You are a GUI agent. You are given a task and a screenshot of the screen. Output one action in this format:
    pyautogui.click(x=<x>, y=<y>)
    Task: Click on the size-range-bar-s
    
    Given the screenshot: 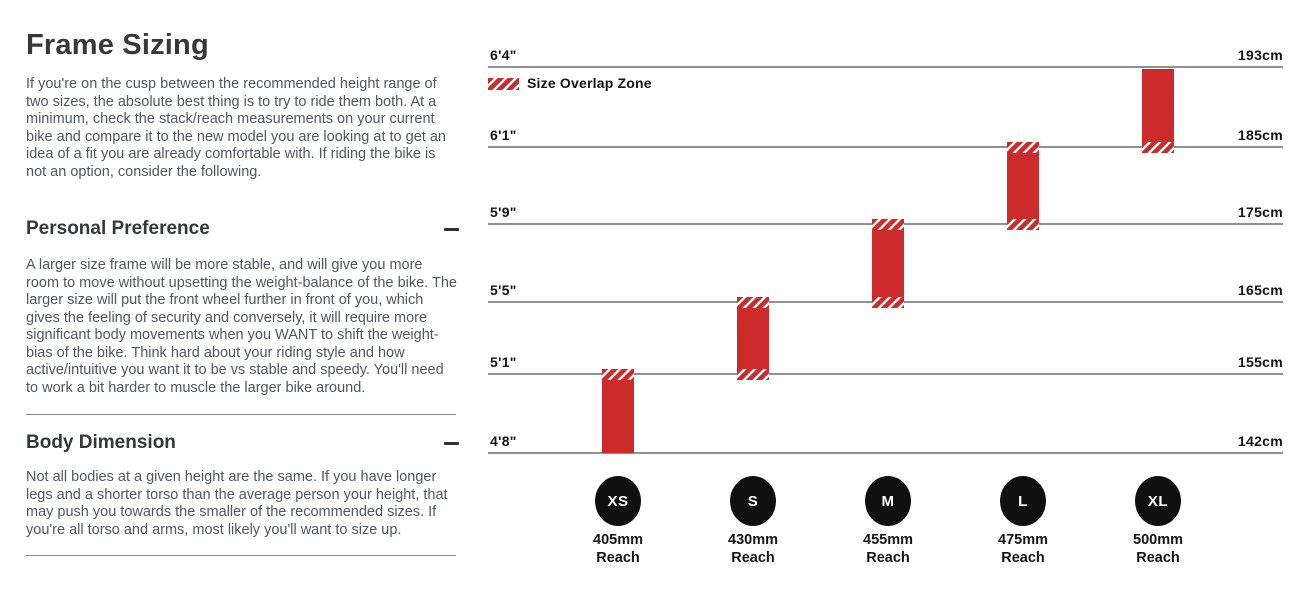 What is the action you would take?
    pyautogui.click(x=753, y=338)
    